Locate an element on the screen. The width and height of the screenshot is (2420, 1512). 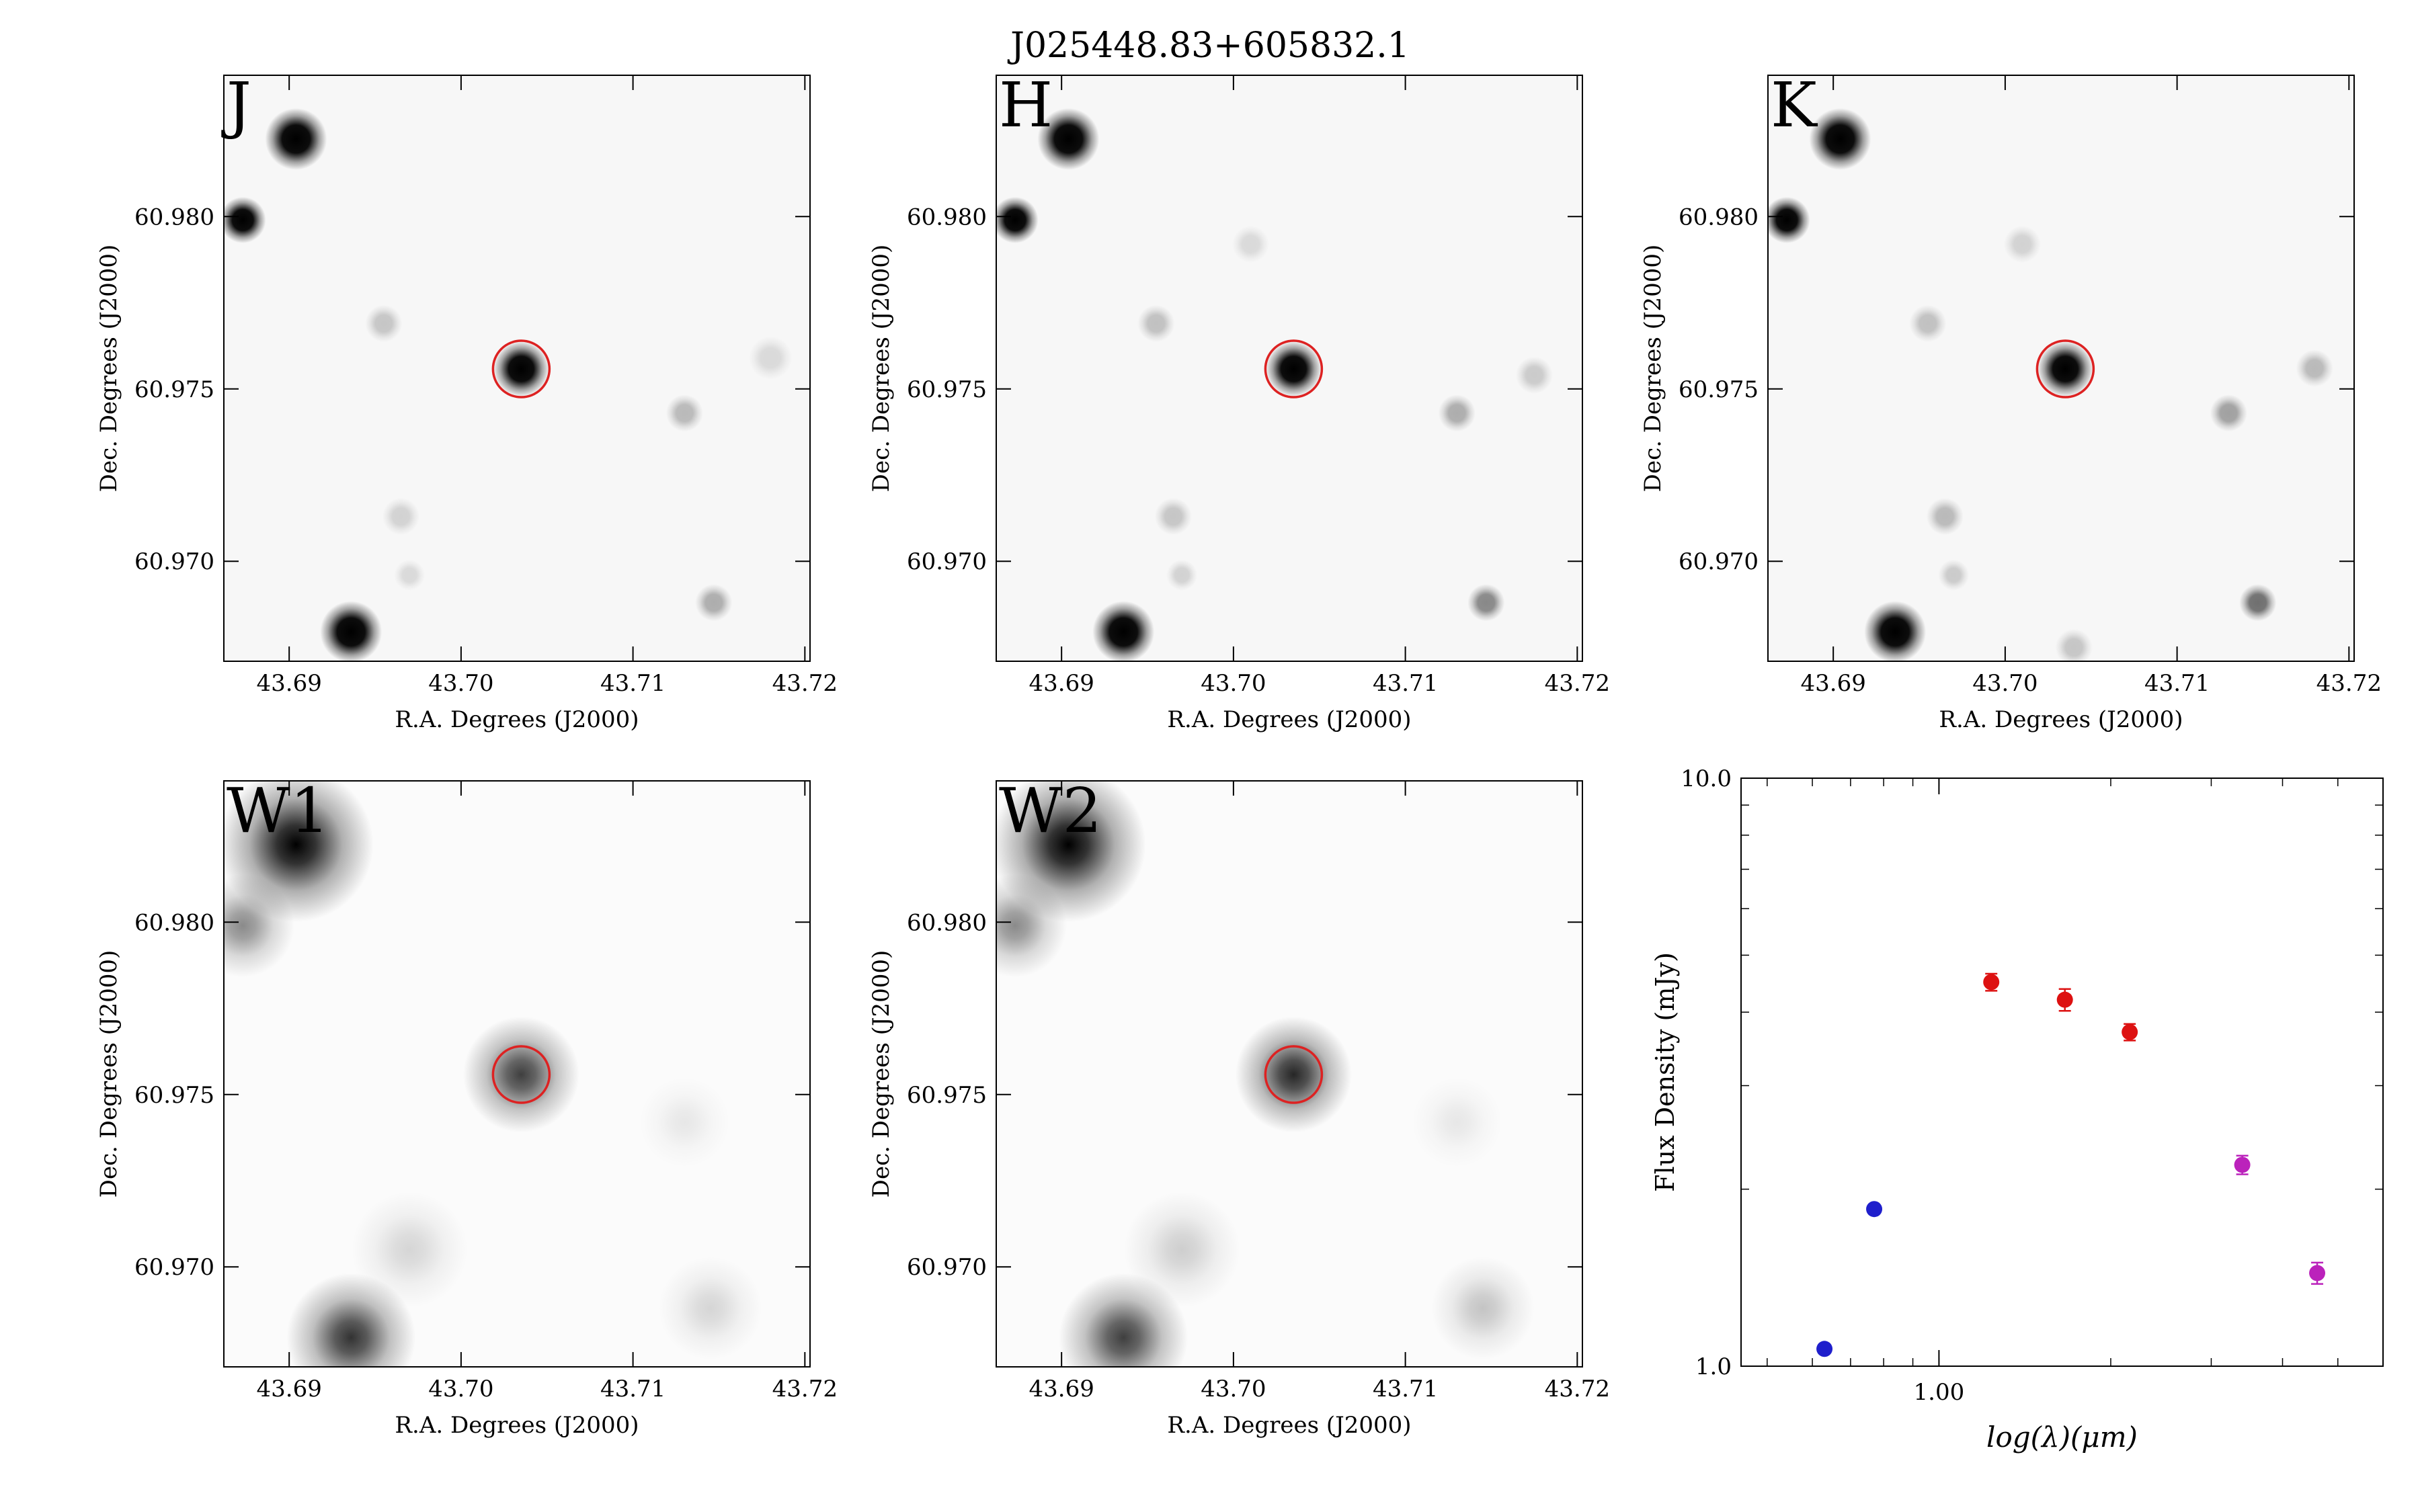
band-label: W1 is located at coordinates (278, 811).